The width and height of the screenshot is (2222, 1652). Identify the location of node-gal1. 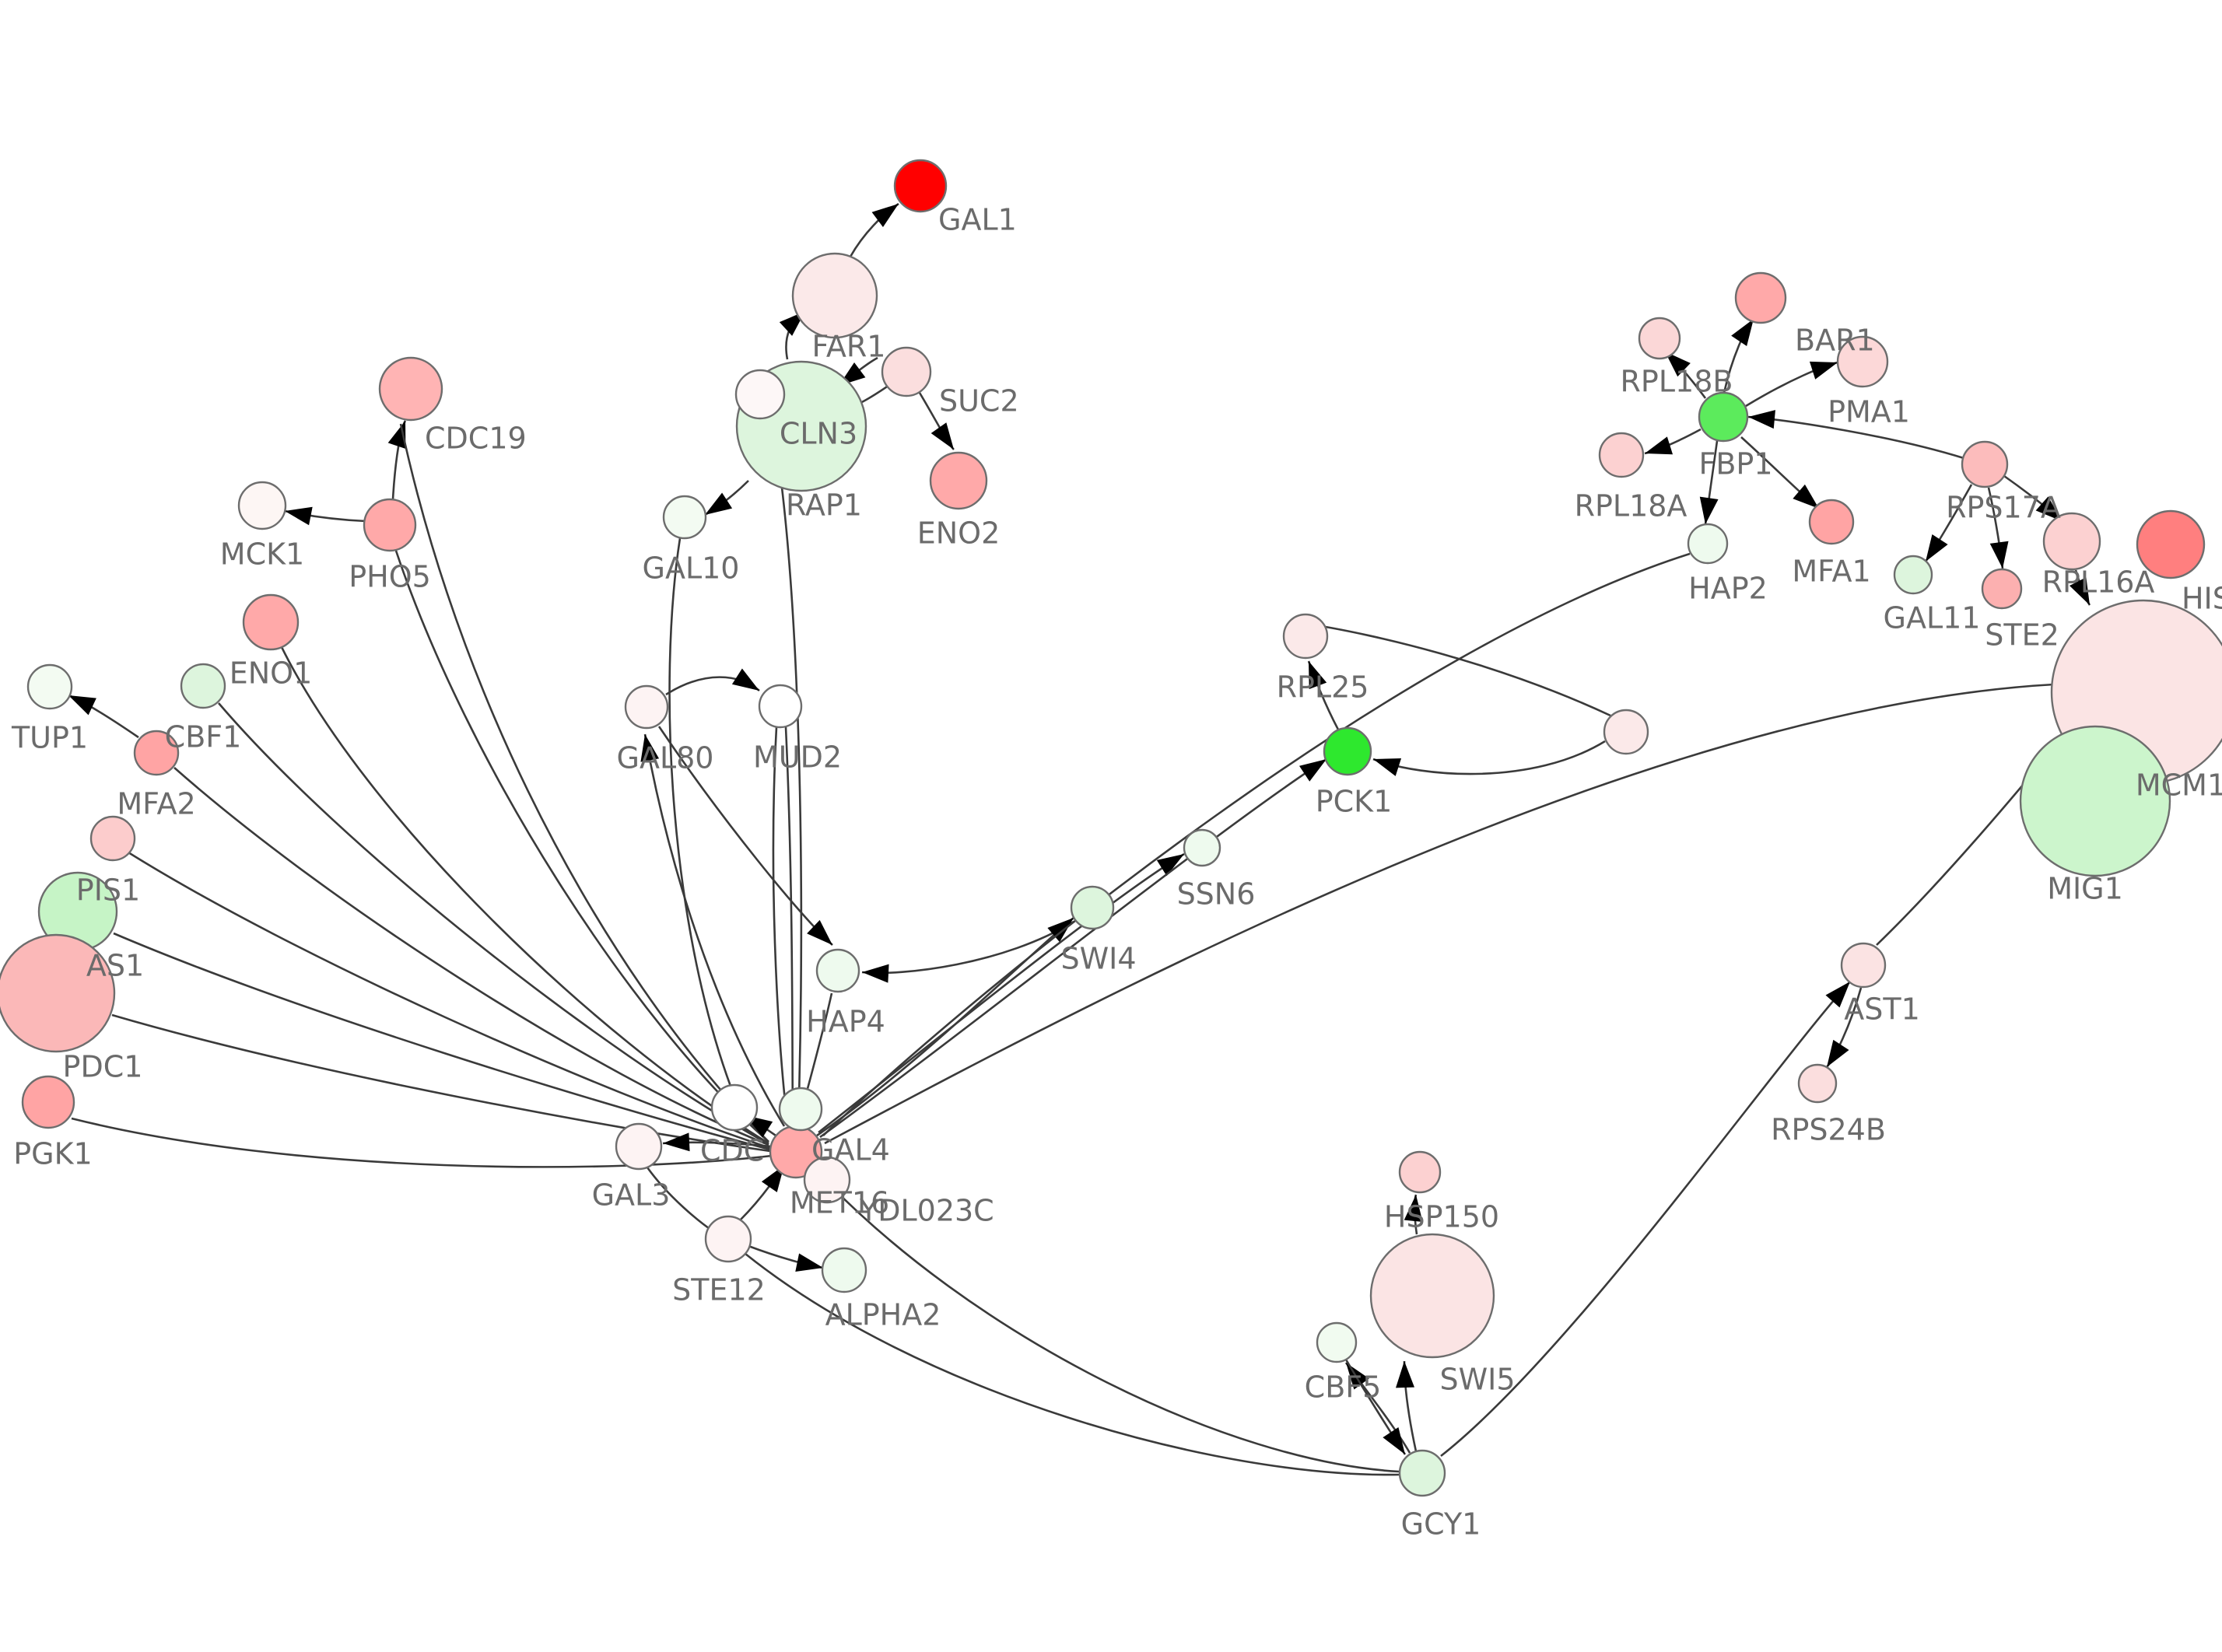
(920, 186).